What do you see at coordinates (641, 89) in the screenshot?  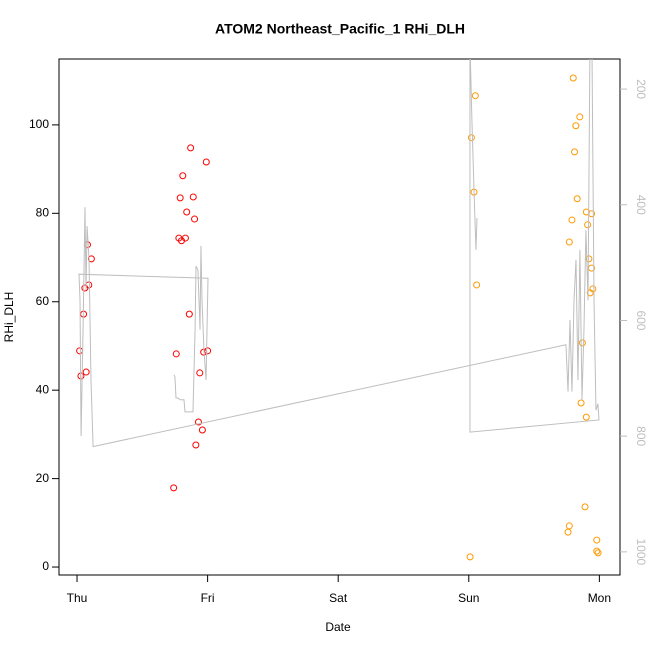 I see `y2-tick-label: 200` at bounding box center [641, 89].